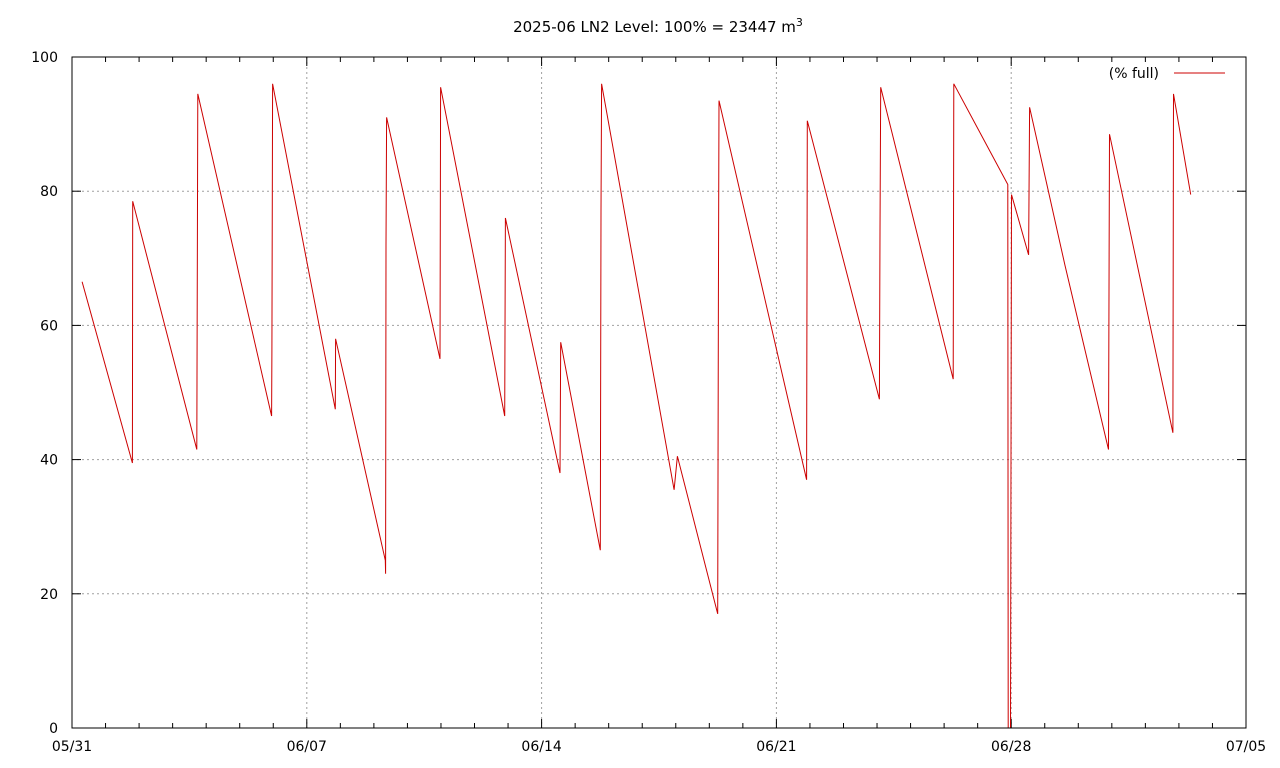  I want to click on y-tick-label: 100, so click(44, 58).